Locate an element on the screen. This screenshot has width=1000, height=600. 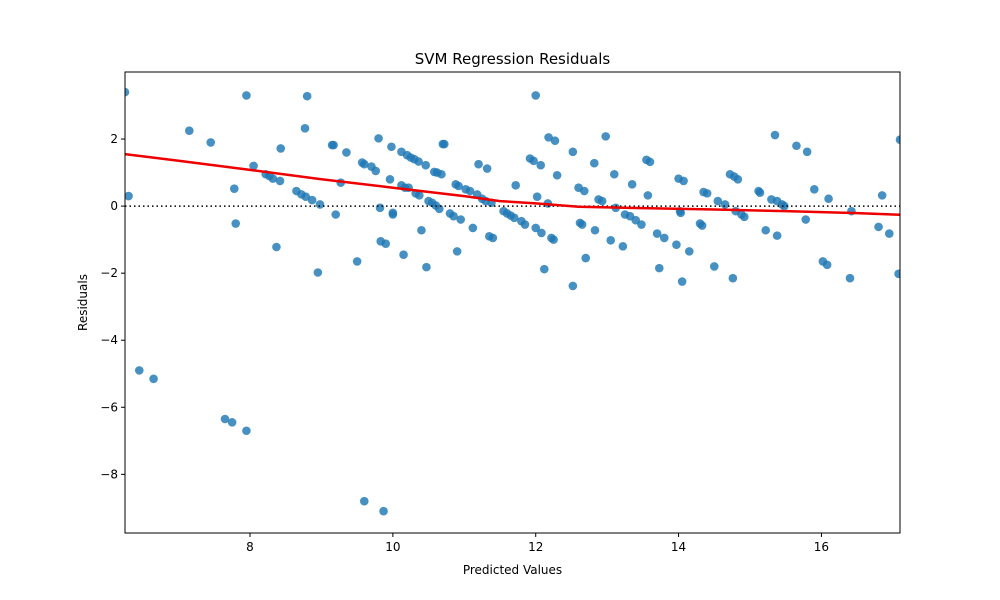
y-tick-label: −8 is located at coordinates (109, 474).